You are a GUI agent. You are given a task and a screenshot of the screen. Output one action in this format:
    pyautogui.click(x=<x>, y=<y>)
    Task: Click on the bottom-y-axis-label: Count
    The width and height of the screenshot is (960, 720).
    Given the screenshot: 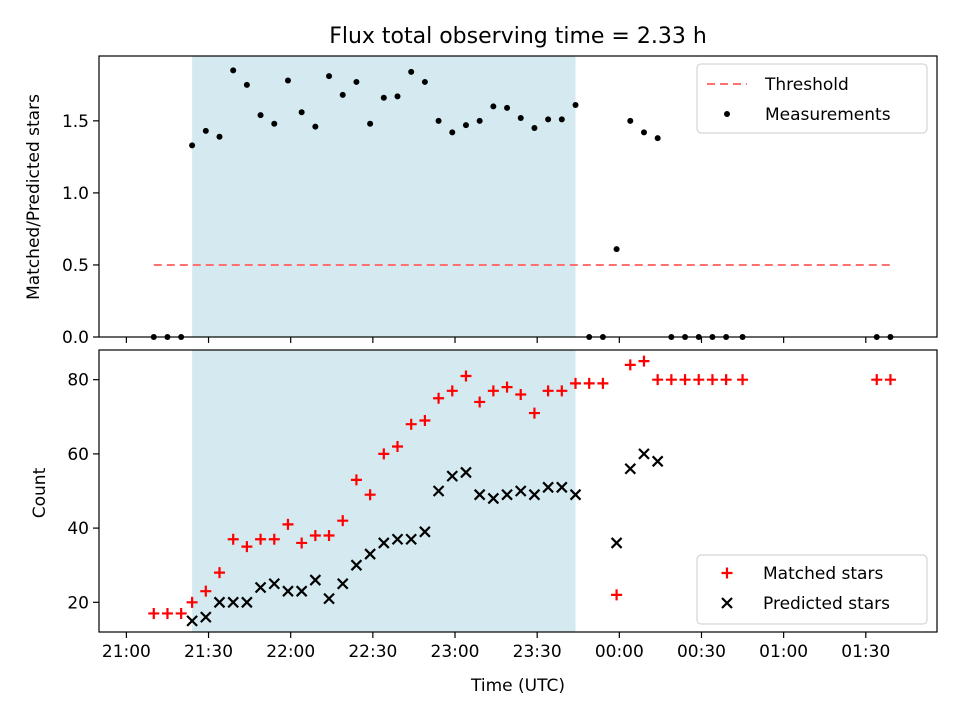 What is the action you would take?
    pyautogui.click(x=40, y=492)
    